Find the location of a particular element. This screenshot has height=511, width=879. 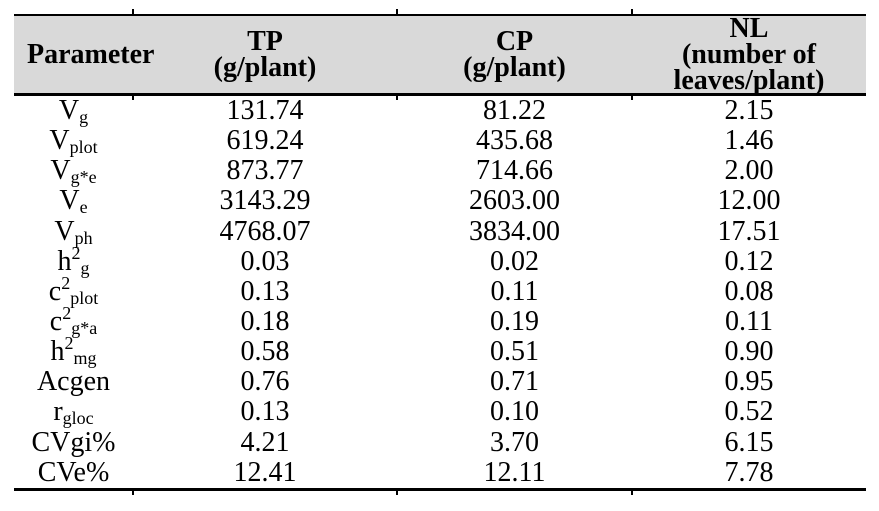

parameter-text: CVgi% is located at coordinates (73, 442).